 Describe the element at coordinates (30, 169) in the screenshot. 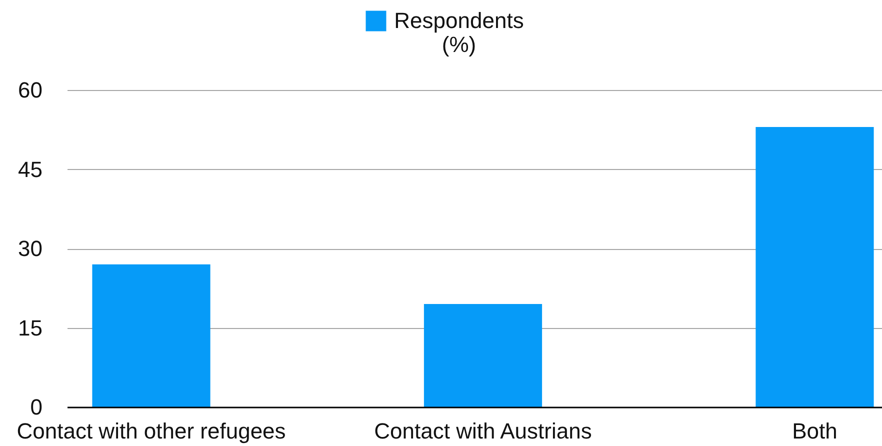

I see `y-tick-label: 45` at that location.